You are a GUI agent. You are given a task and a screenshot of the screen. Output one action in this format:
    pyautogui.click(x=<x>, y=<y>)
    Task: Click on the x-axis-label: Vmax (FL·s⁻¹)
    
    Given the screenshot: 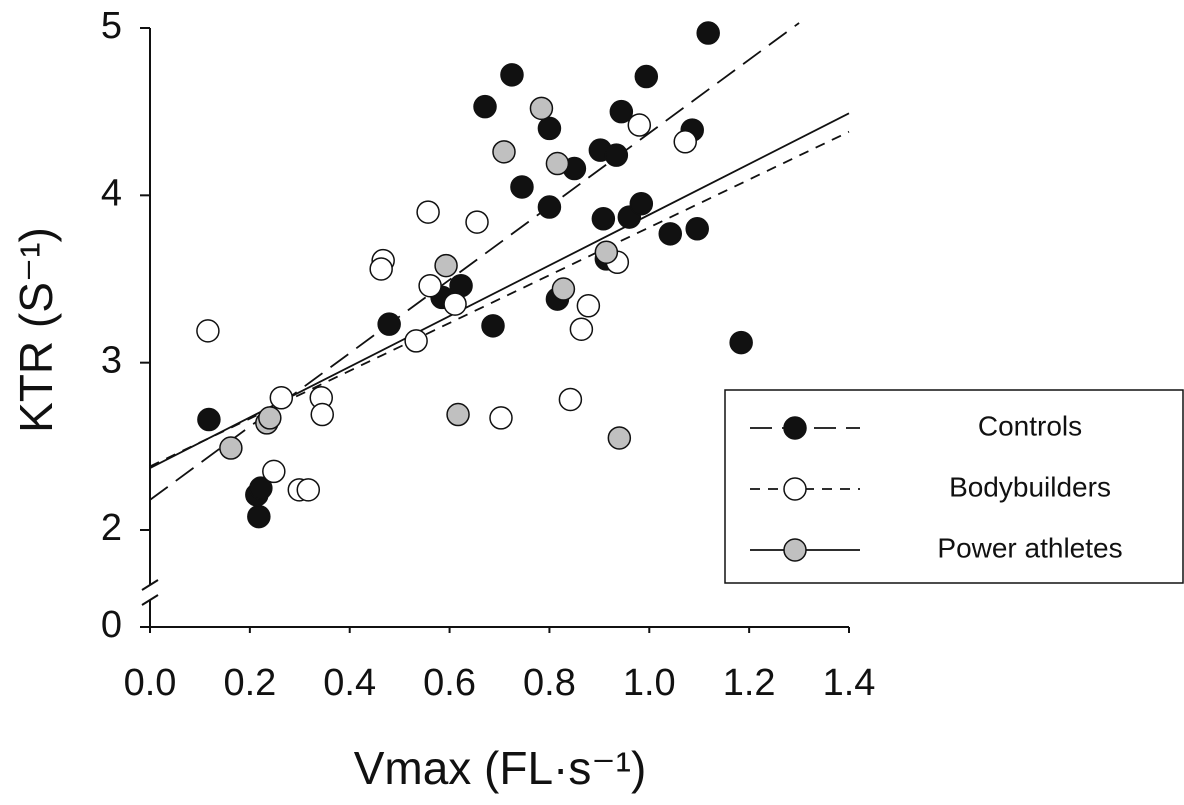 What is the action you would take?
    pyautogui.click(x=500, y=768)
    